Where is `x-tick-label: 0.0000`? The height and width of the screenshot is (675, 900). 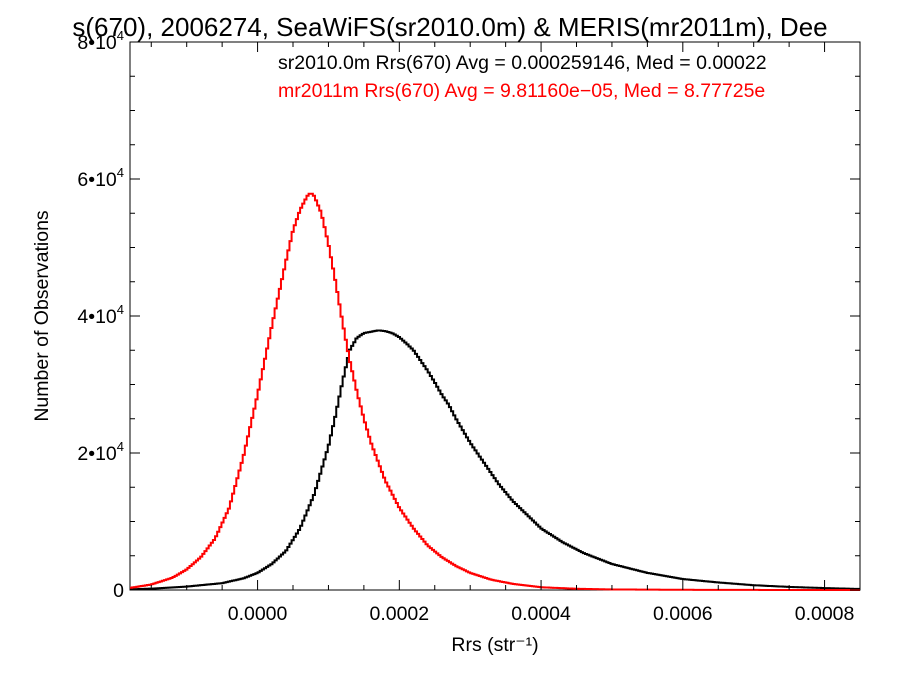
x-tick-label: 0.0000 is located at coordinates (258, 614).